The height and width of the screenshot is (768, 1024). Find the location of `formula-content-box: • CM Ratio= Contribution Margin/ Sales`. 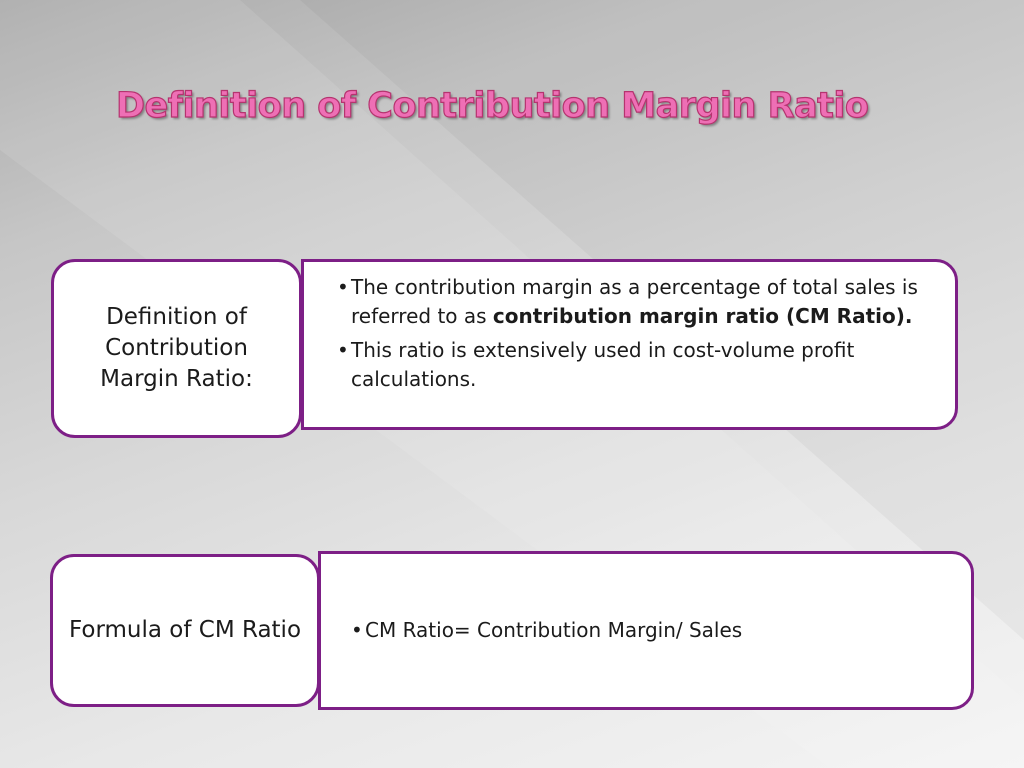

formula-content-box: • CM Ratio= Contribution Margin/ Sales is located at coordinates (646, 630).